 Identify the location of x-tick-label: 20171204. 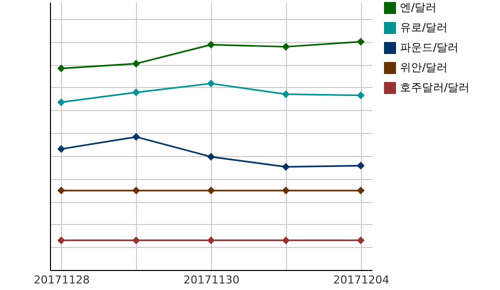
(361, 280).